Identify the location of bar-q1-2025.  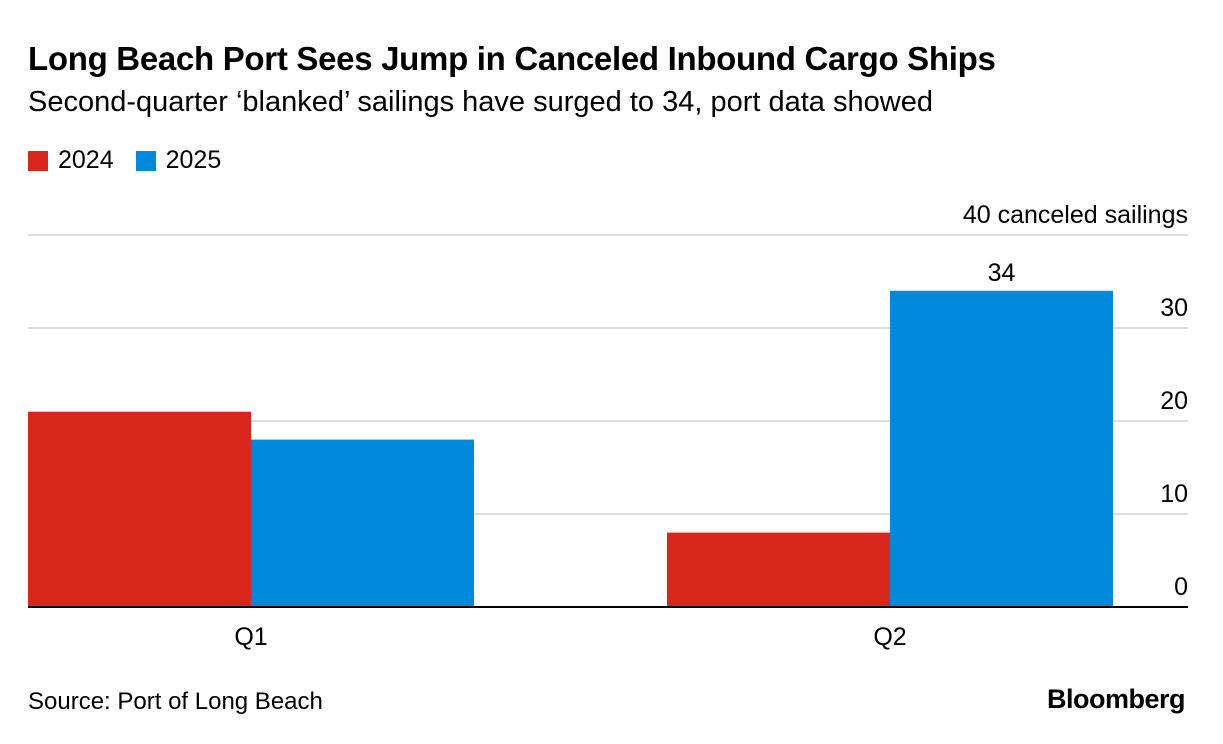
(362, 523).